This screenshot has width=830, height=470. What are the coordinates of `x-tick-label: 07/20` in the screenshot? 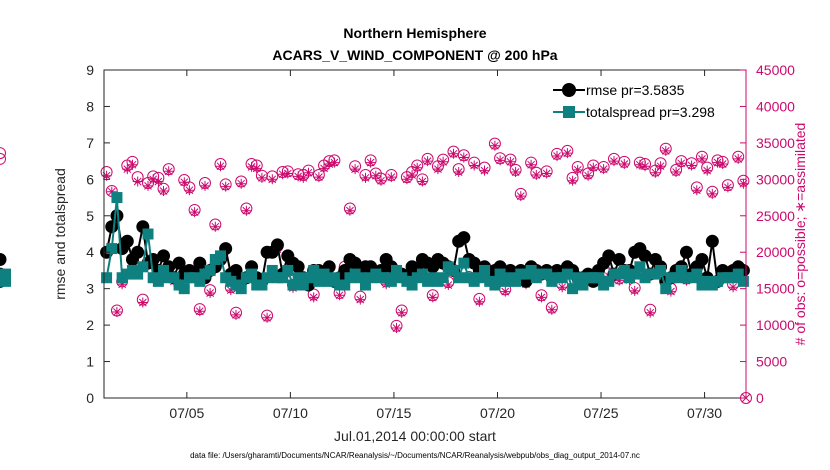 It's located at (497, 413).